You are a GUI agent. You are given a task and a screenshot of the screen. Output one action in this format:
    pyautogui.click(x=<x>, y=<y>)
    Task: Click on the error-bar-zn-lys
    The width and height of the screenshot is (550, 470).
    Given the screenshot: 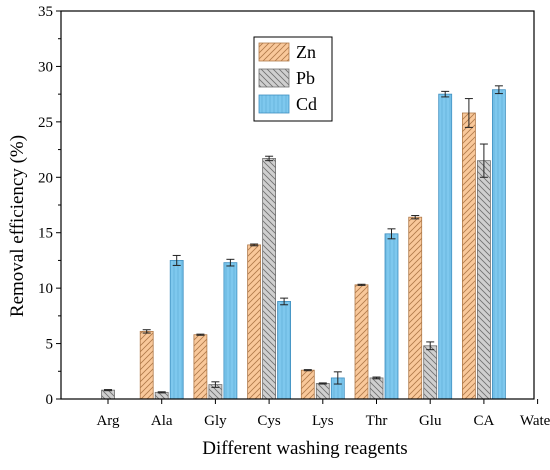 What is the action you would take?
    pyautogui.click(x=307, y=370)
    